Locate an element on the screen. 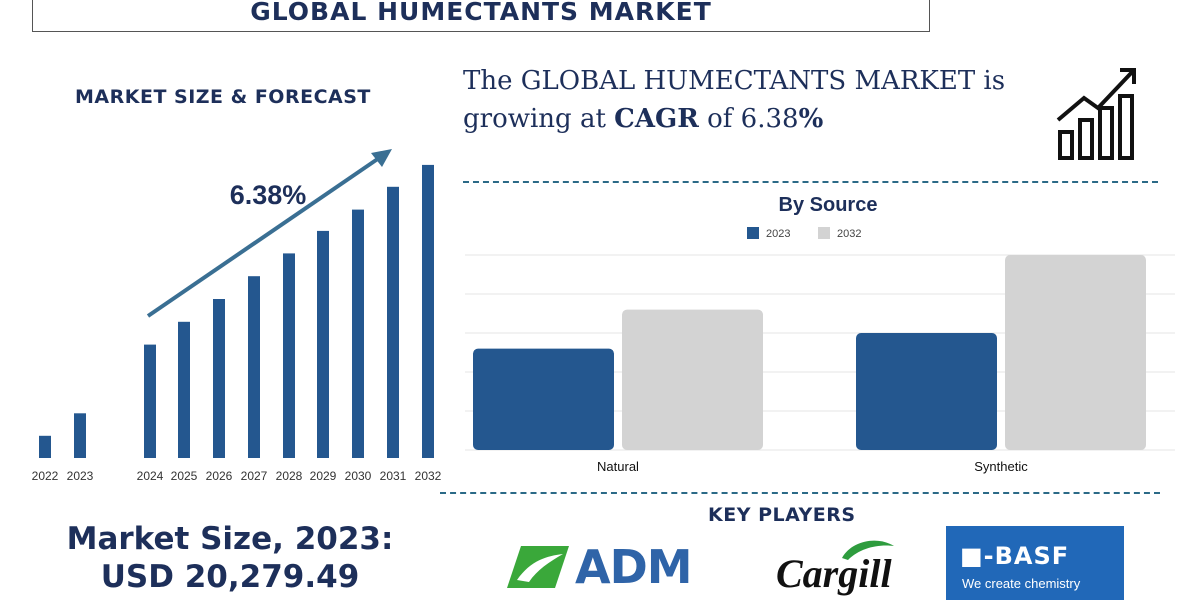 This screenshot has height=600, width=1200. basf-logo-text: ■-BASF is located at coordinates (1015, 556).